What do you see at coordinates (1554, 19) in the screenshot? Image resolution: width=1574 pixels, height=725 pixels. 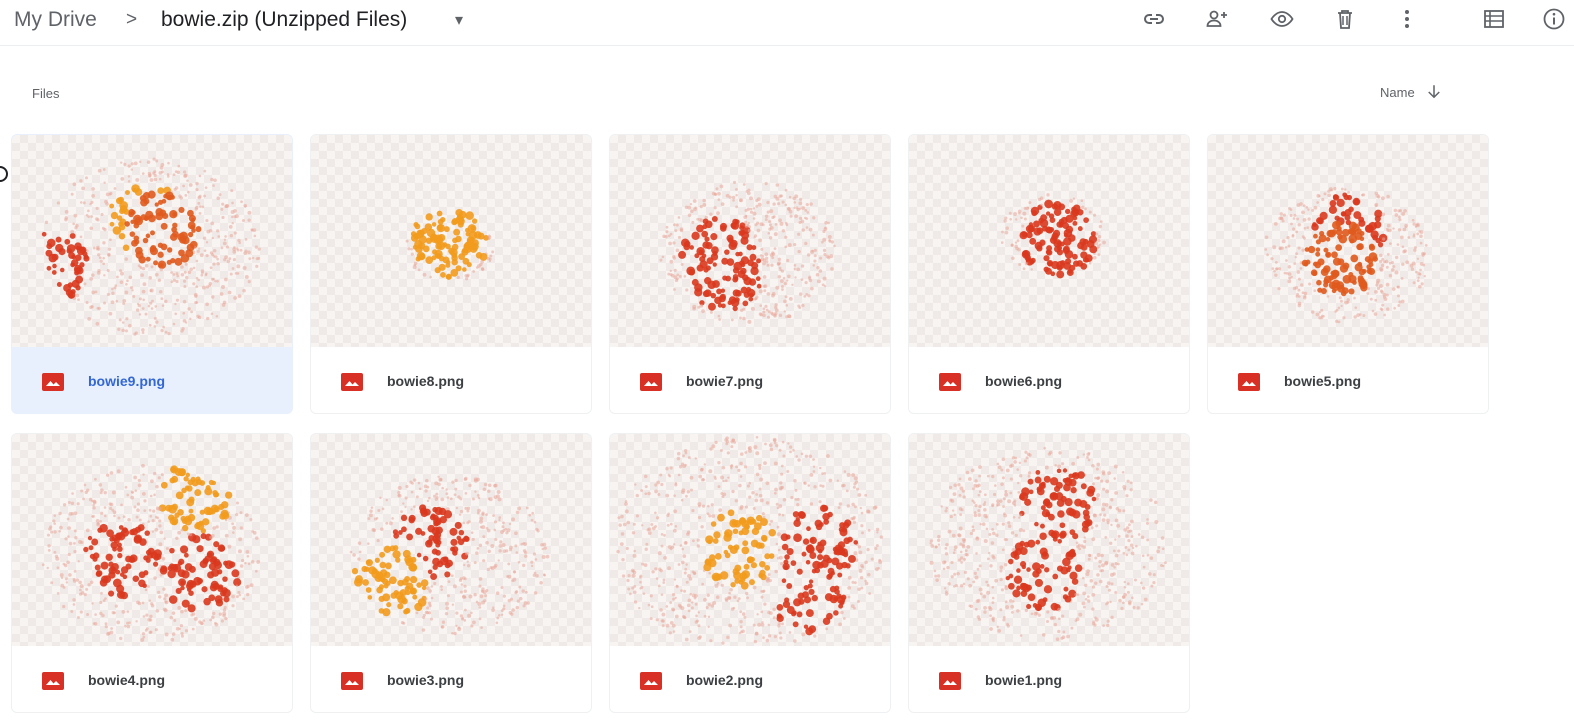 I see `info-icon` at bounding box center [1554, 19].